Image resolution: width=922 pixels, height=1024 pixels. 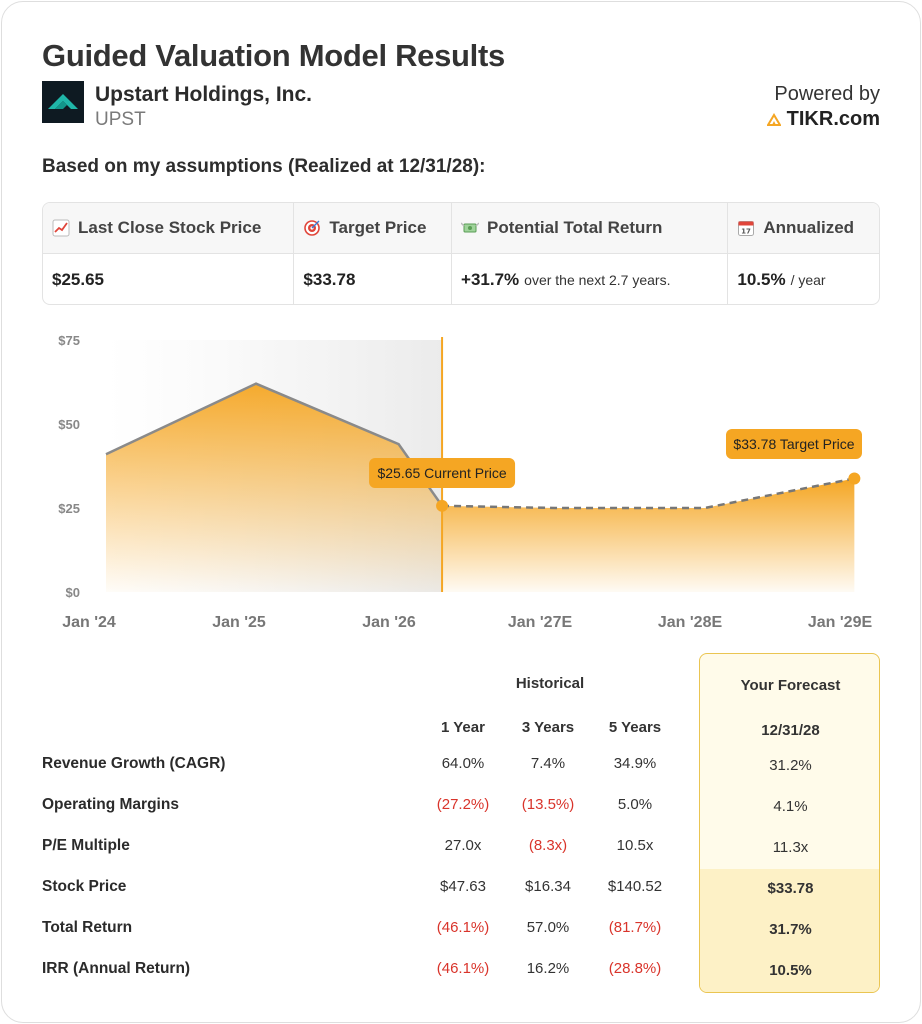 What do you see at coordinates (84, 886) in the screenshot?
I see `row-label: Stock Price` at bounding box center [84, 886].